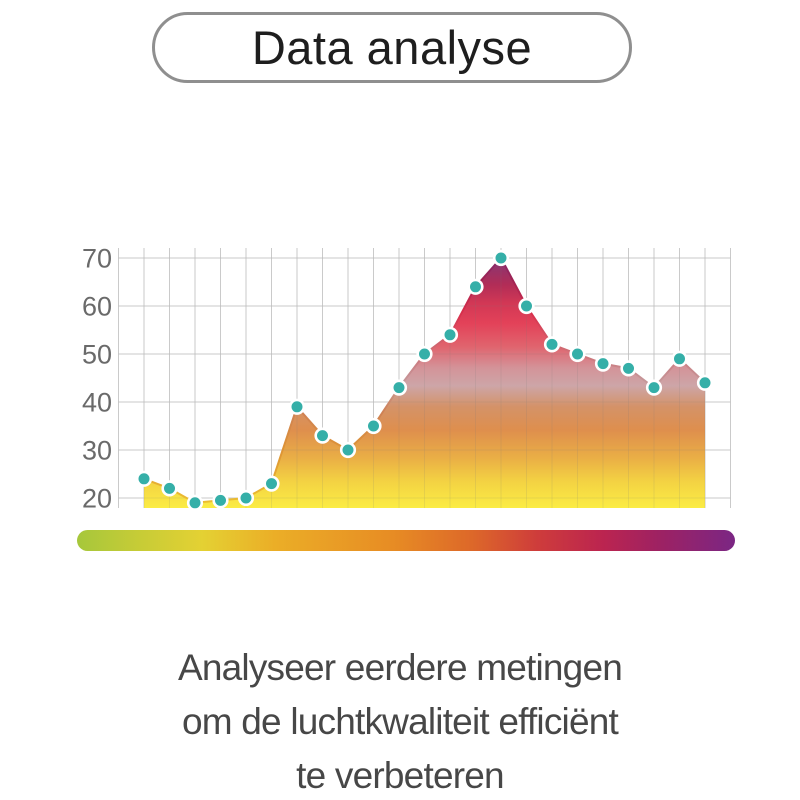  I want to click on title-pill: Data analyse, so click(392, 47).